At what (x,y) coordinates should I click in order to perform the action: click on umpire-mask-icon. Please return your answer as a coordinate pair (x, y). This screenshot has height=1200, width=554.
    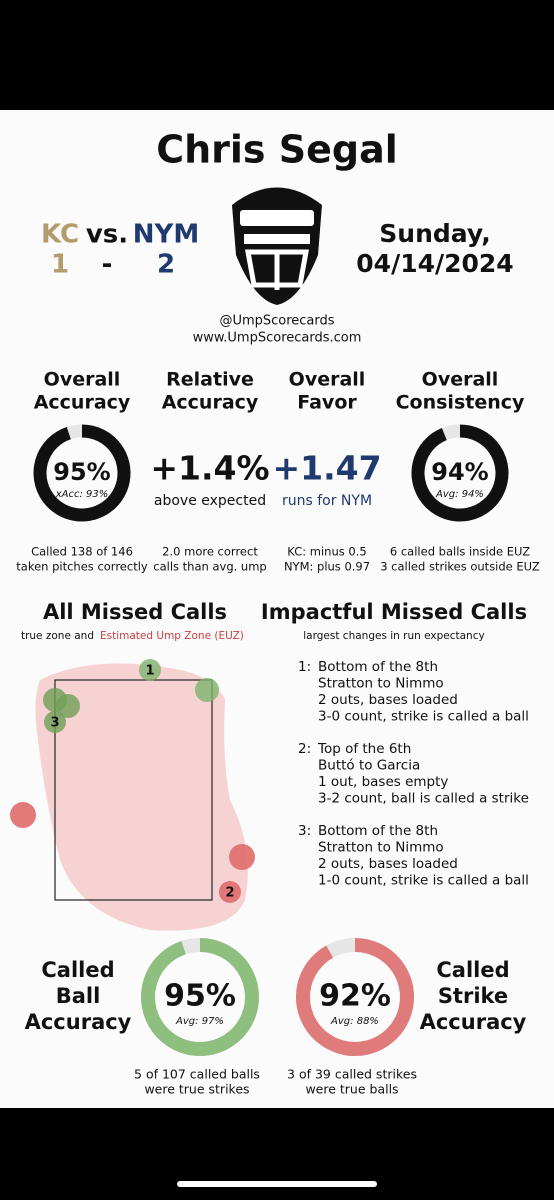
    Looking at the image, I should click on (277, 246).